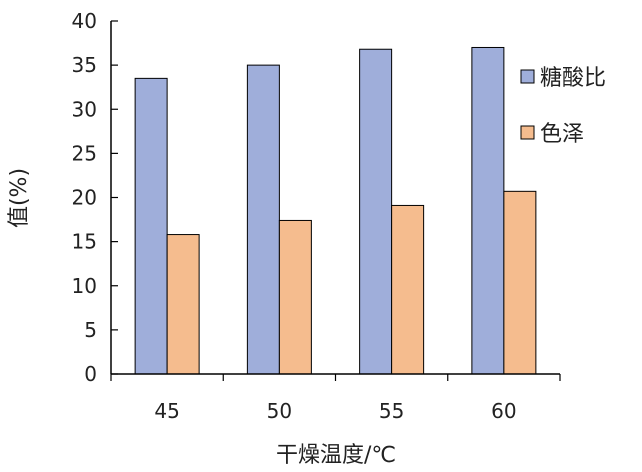 The width and height of the screenshot is (642, 472). I want to click on y-tick-label: 35, so click(84, 65).